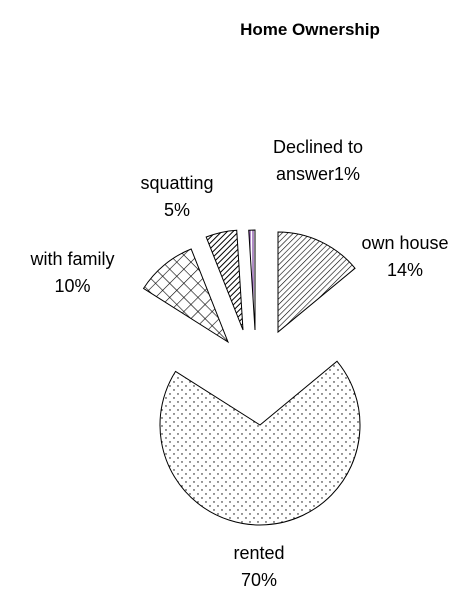  I want to click on value-label: 10%, so click(72, 286).